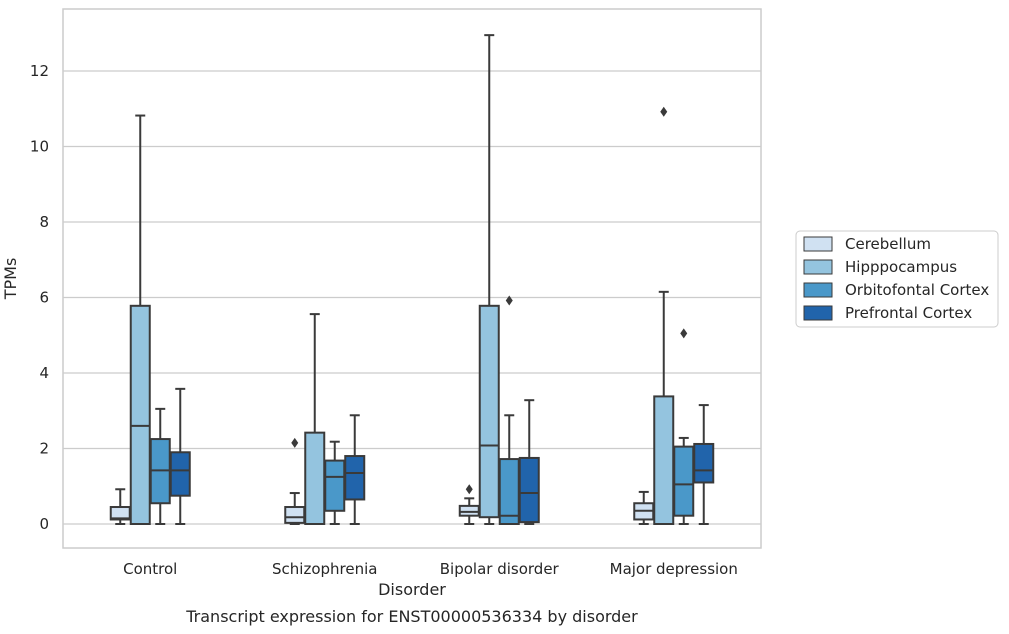 Image resolution: width=1009 pixels, height=634 pixels. What do you see at coordinates (44, 449) in the screenshot?
I see `y-tick-label: 2` at bounding box center [44, 449].